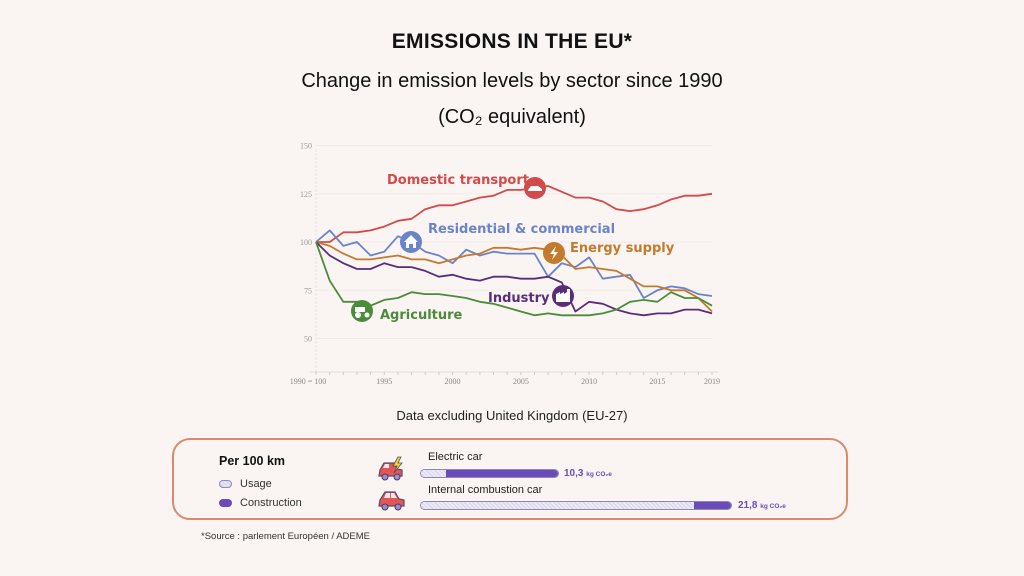 The image size is (1024, 576). I want to click on legend-usage: Usage, so click(245, 484).